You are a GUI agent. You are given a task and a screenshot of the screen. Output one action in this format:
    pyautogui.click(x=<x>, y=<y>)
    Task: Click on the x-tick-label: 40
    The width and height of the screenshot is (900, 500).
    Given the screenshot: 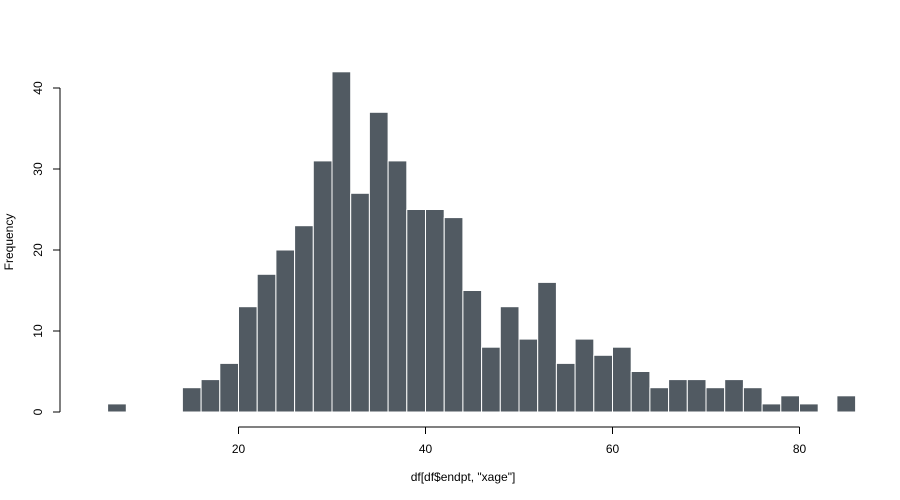 What is the action you would take?
    pyautogui.click(x=426, y=449)
    